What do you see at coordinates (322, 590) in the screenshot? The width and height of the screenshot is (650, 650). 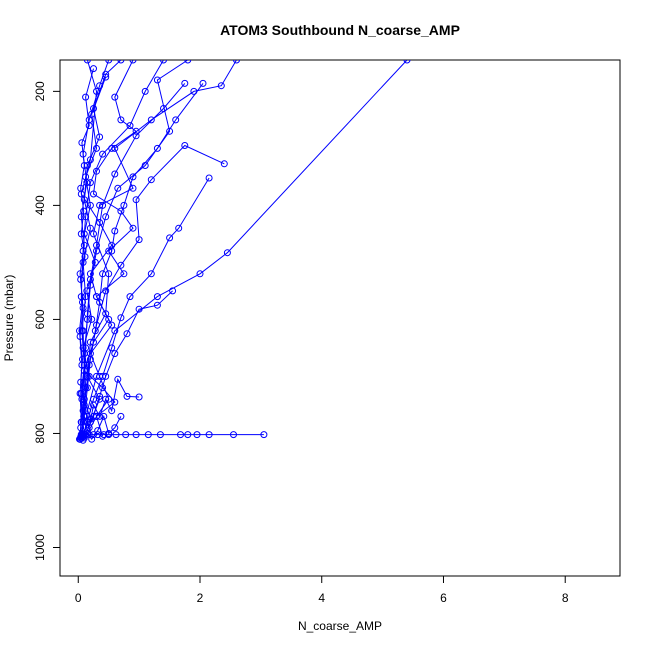 I see `x-axis: 0 2 4 6 8` at bounding box center [322, 590].